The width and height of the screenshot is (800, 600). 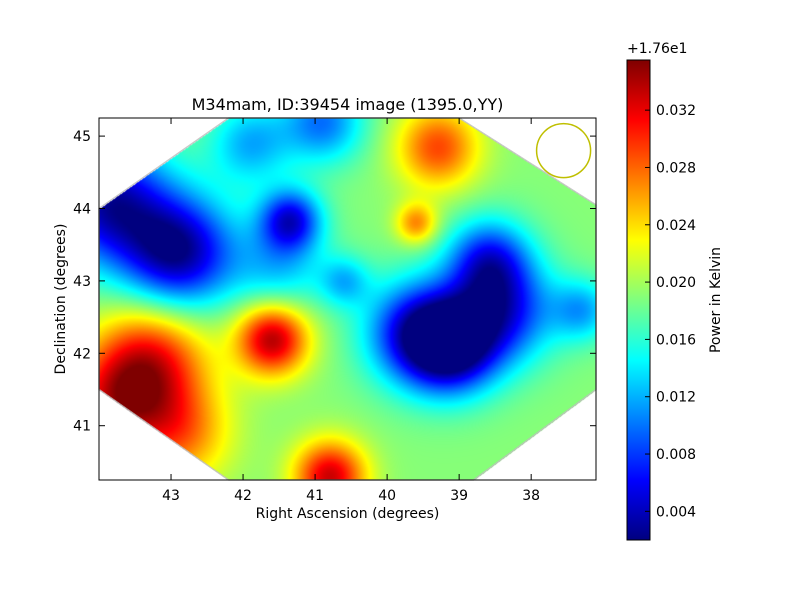 I want to click on x-tick-label: 39, so click(x=459, y=496).